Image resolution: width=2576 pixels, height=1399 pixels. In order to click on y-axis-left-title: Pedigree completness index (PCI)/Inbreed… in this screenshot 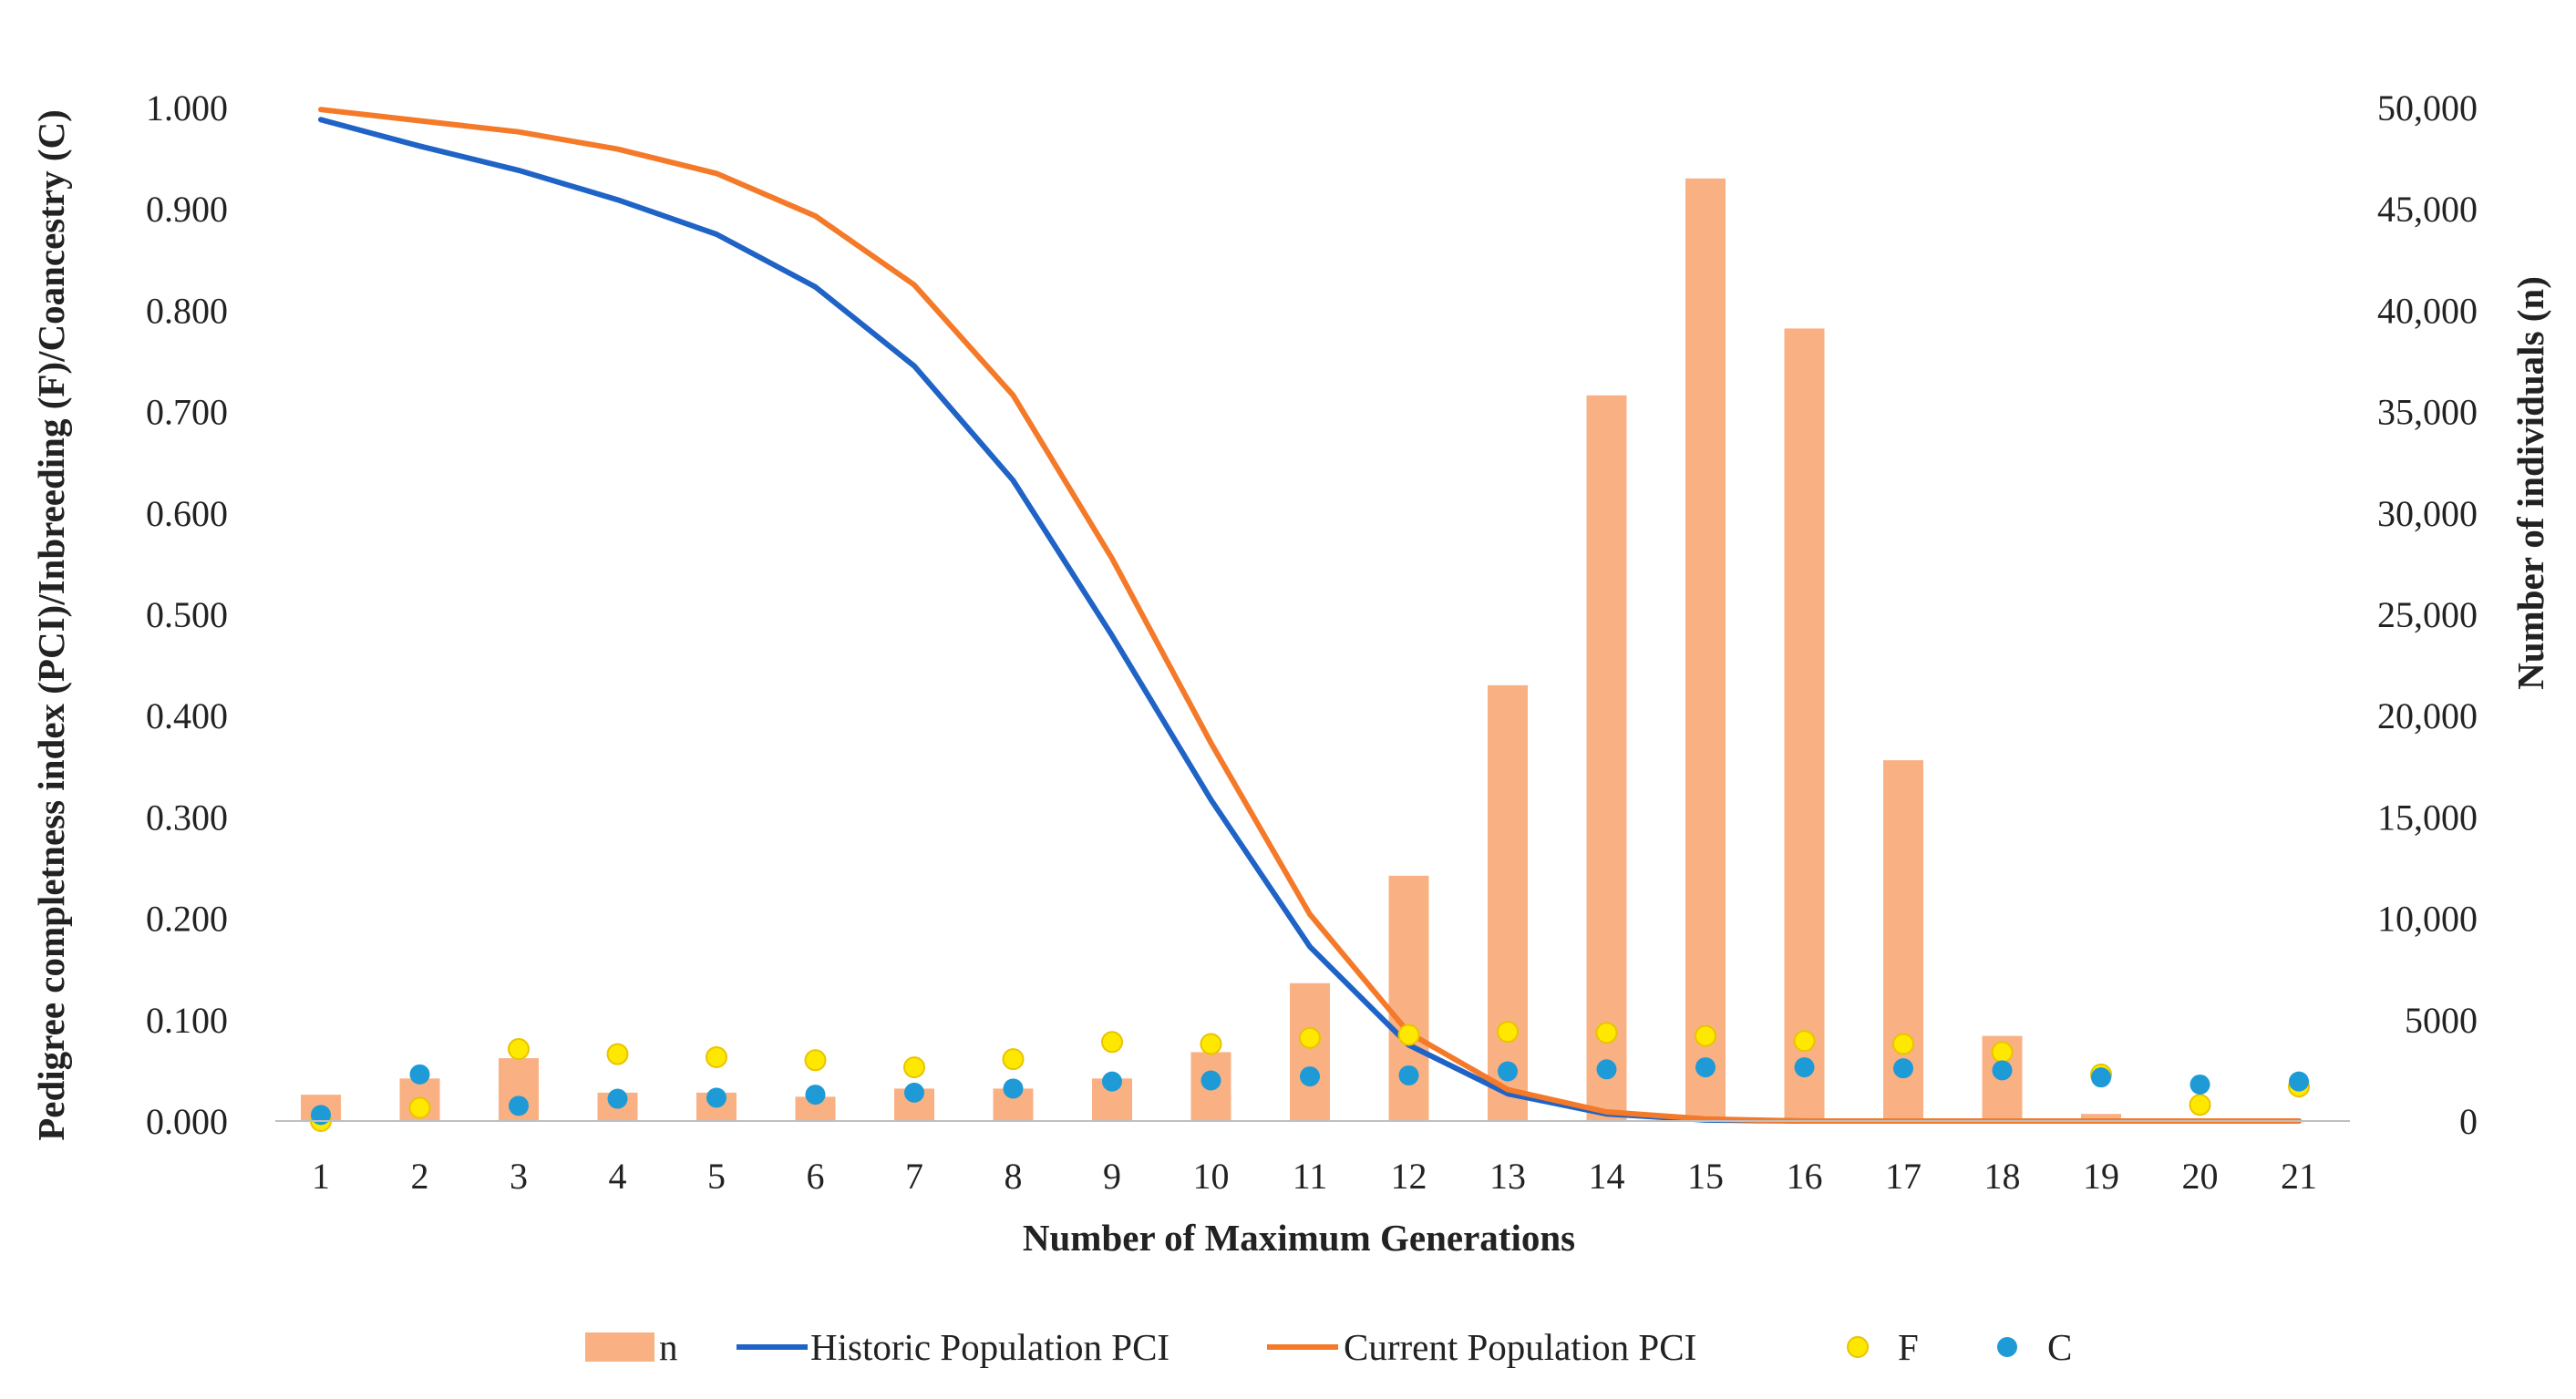, I will do `click(51, 625)`.